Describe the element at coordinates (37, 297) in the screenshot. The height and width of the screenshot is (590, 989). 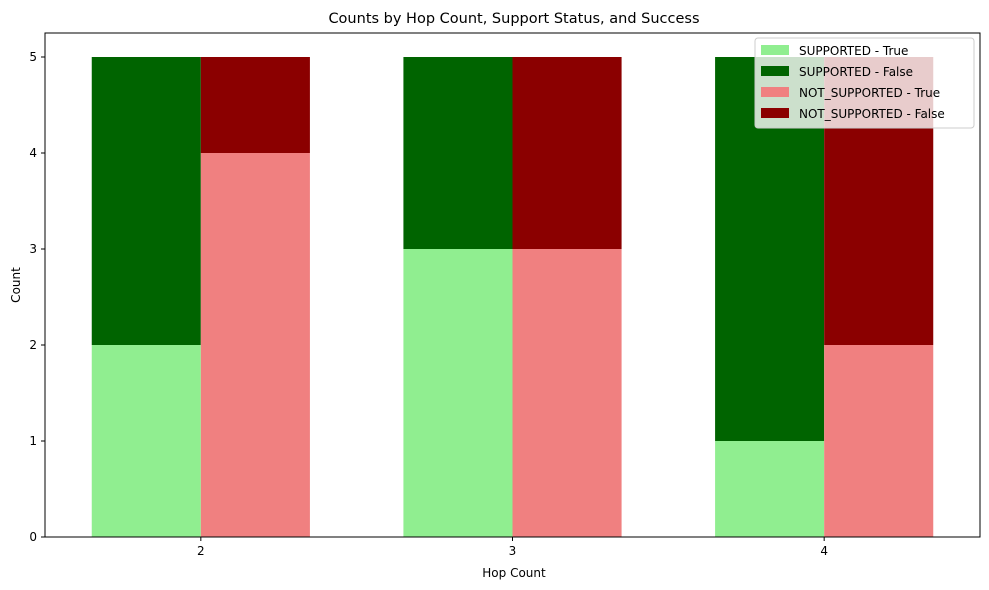
I see `y-axis: 0 1 2 3 4 5` at that location.